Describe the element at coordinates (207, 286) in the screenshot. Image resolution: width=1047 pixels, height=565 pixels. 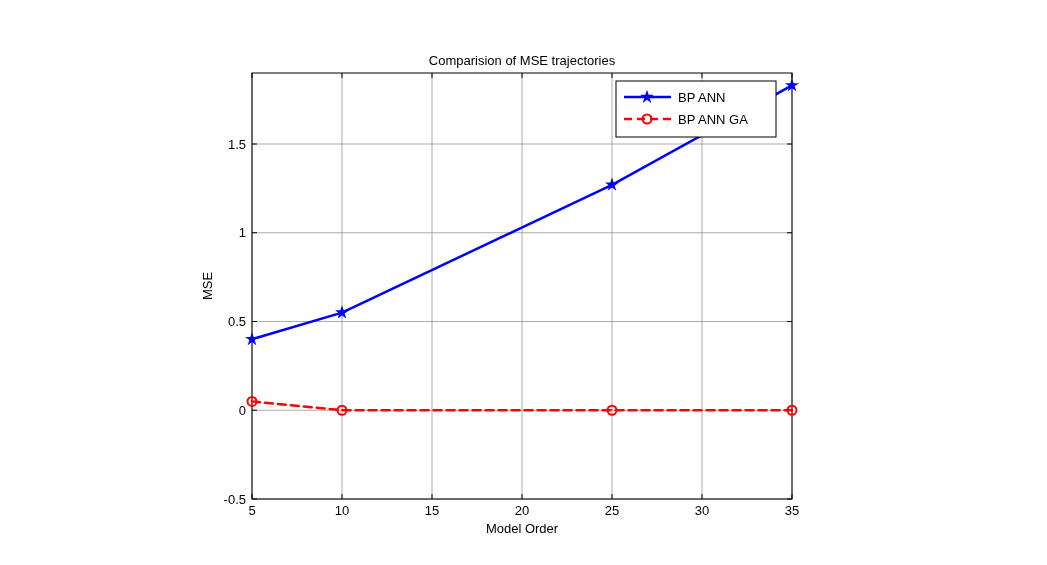
I see `y-axis-title: MSE` at that location.